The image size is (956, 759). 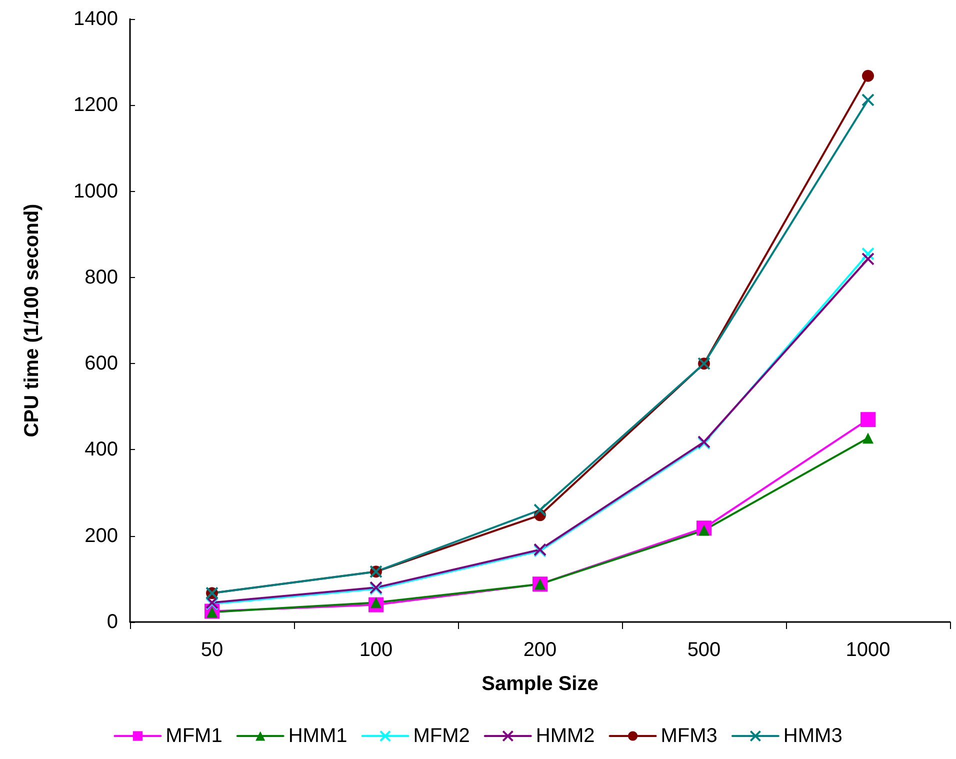 What do you see at coordinates (101, 449) in the screenshot?
I see `y-tick-label: 400` at bounding box center [101, 449].